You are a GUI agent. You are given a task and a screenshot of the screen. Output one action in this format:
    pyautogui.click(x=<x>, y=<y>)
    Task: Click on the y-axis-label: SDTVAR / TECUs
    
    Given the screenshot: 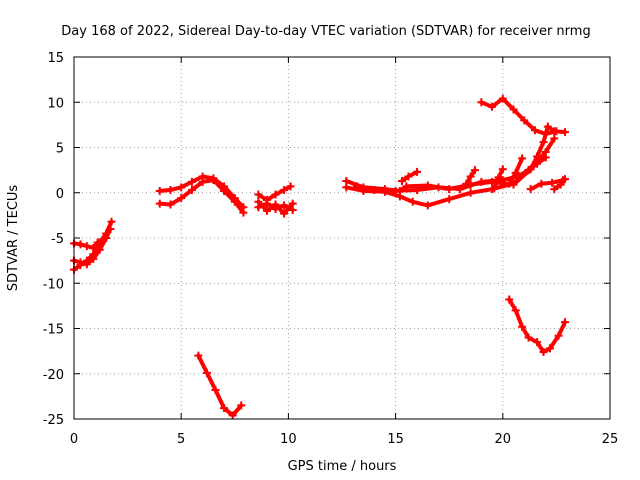 What is the action you would take?
    pyautogui.click(x=13, y=238)
    